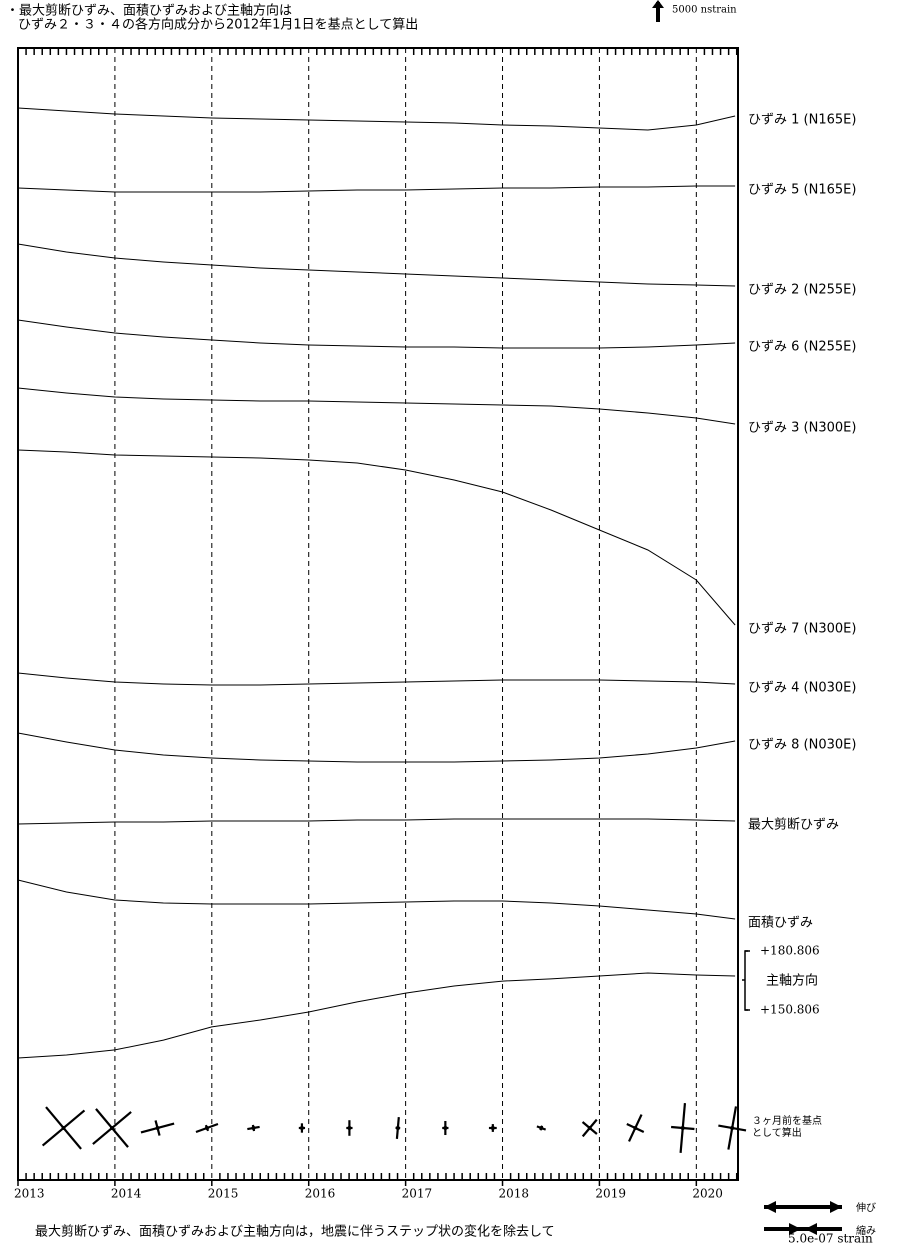 The image size is (897, 1243). Describe the element at coordinates (802, 428) in the screenshot. I see `series-label: ひずみ 3 (N300E)` at that location.